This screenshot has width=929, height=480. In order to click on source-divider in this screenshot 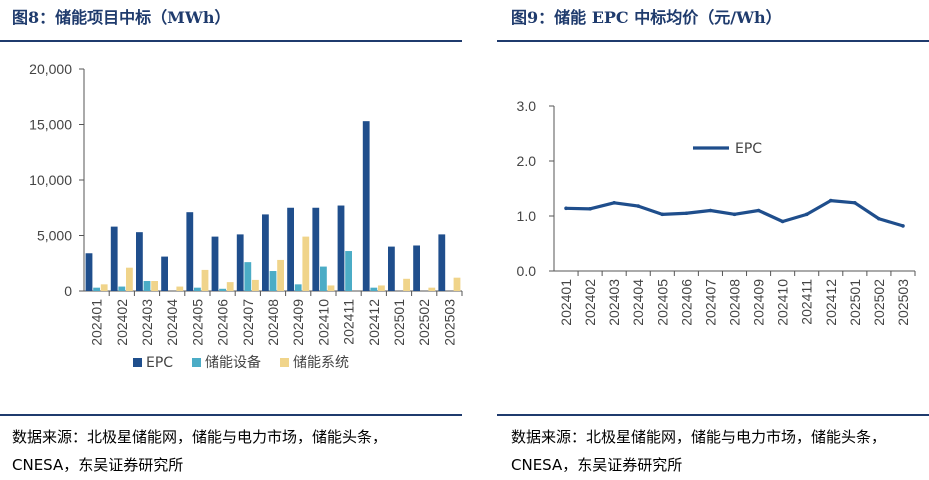, I will do `click(231, 415)`.